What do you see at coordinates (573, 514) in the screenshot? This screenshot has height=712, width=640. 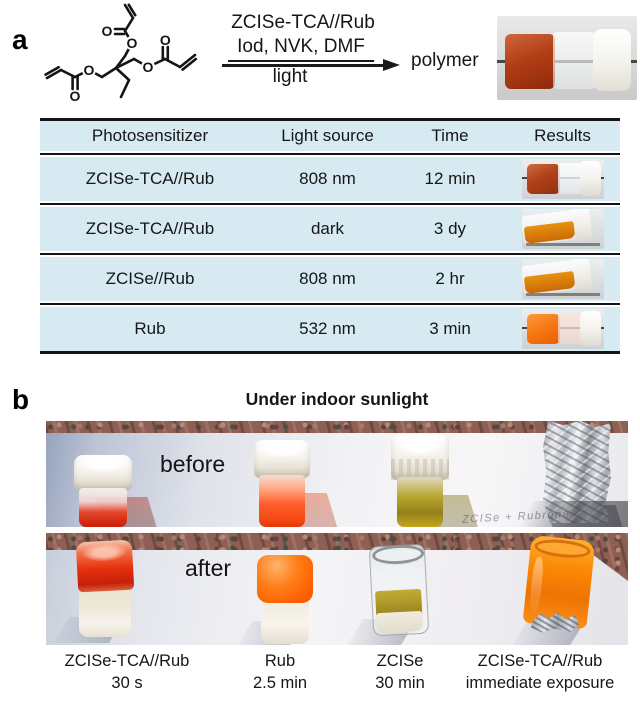 I see `table-edge-shadow` at bounding box center [573, 514].